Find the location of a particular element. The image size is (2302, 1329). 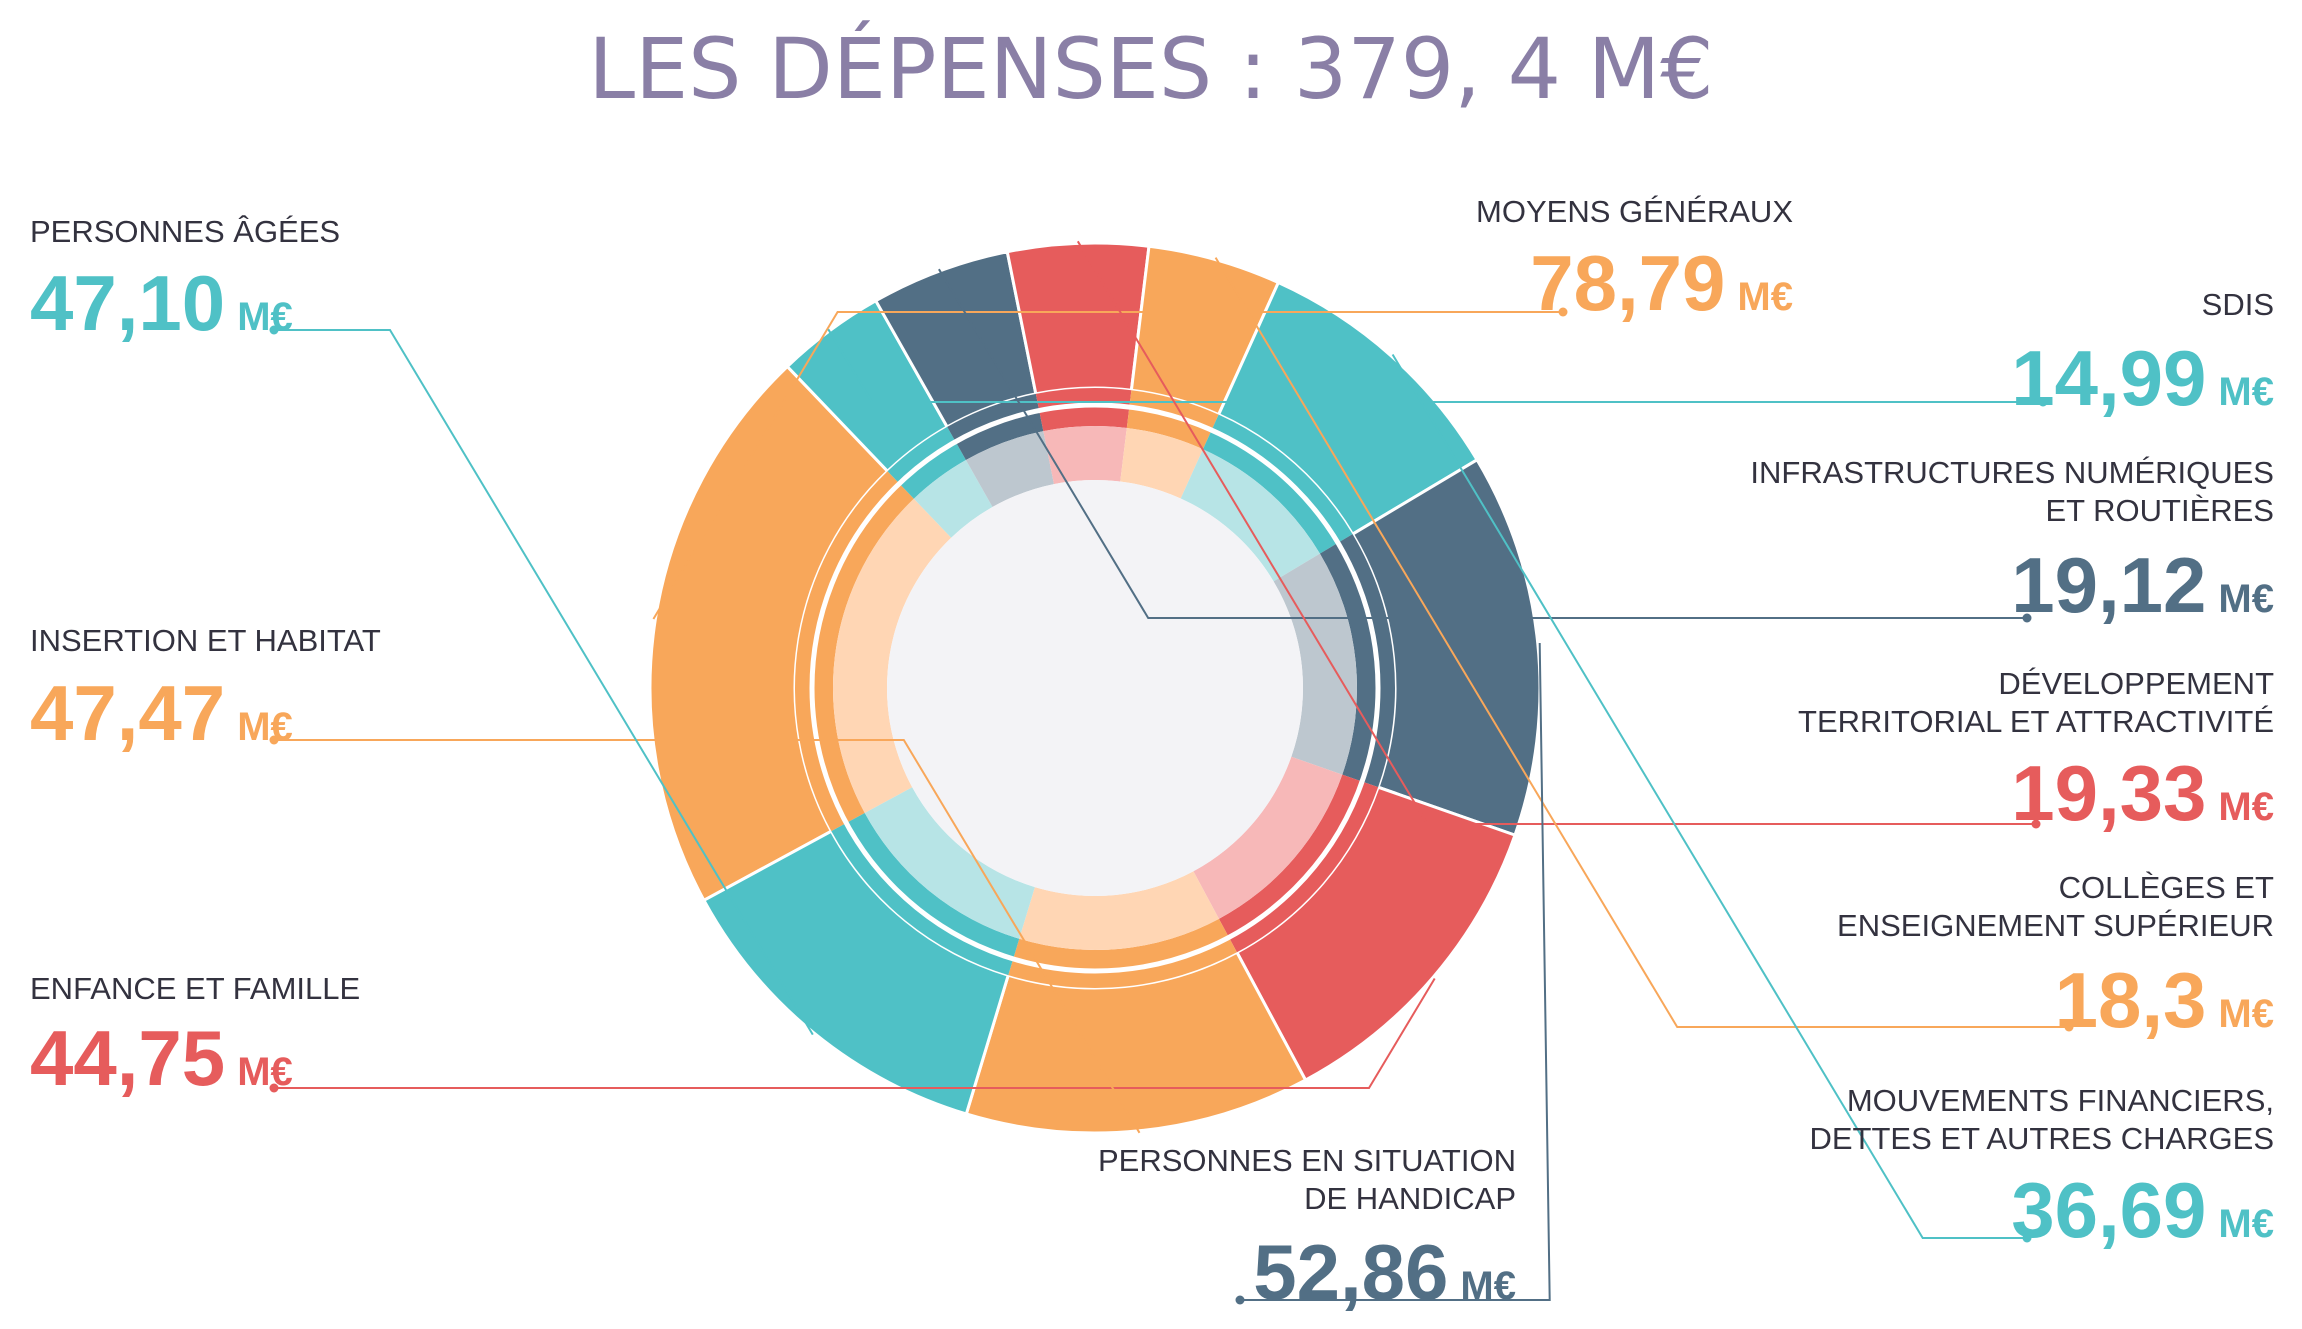

inner-segment-colleges-et-enseignement-superieur is located at coordinates (1161, 463).